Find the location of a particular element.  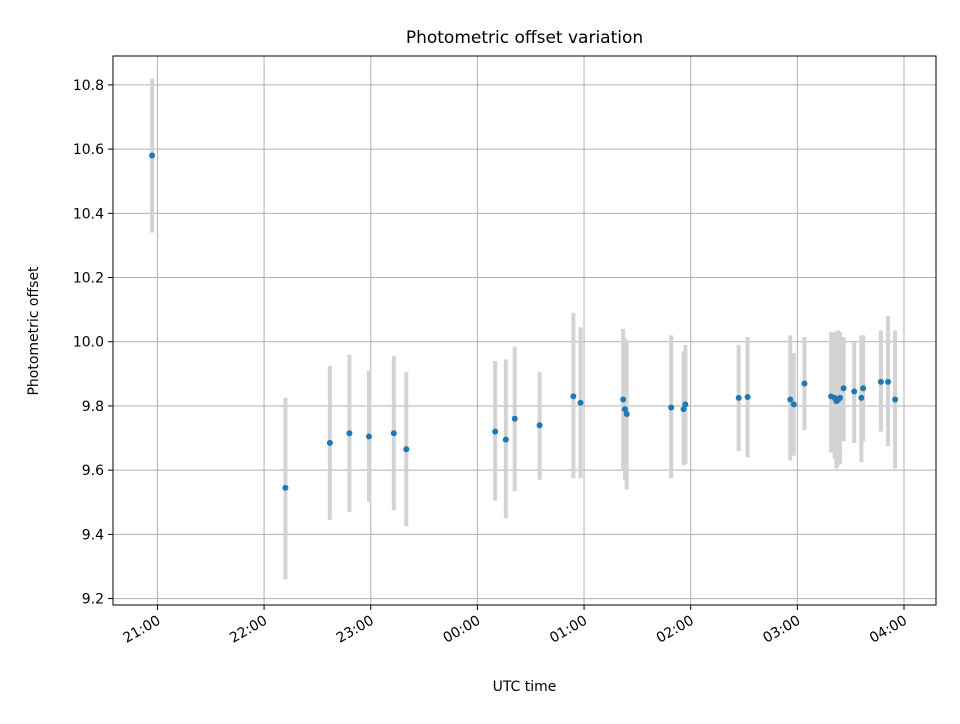

y-tick-label: 10.4 is located at coordinates (88, 214).